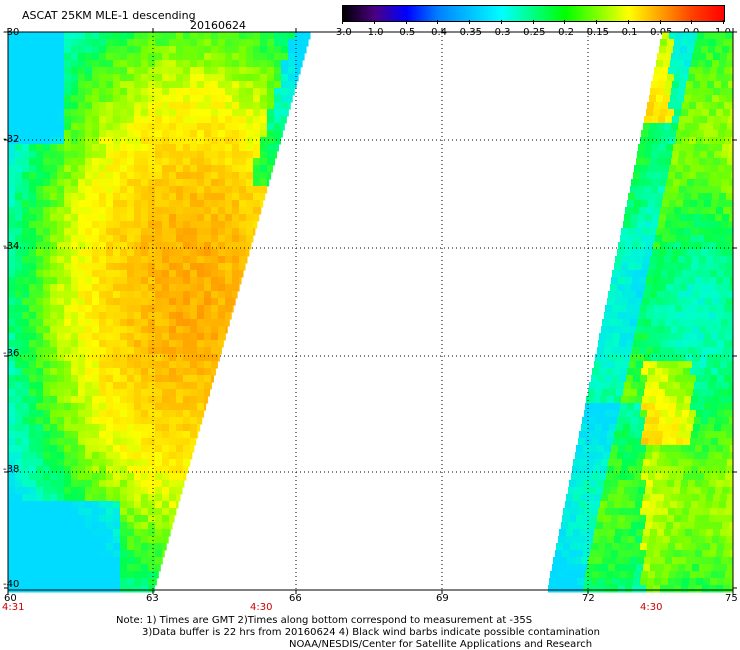 This screenshot has height=650, width=740. I want to click on lat-label: -38, so click(11, 469).